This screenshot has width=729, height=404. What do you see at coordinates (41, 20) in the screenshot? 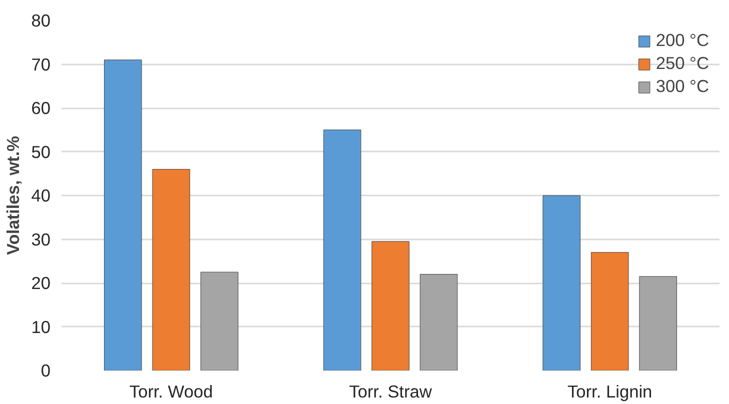
I see `y-tick-label: 80` at bounding box center [41, 20].